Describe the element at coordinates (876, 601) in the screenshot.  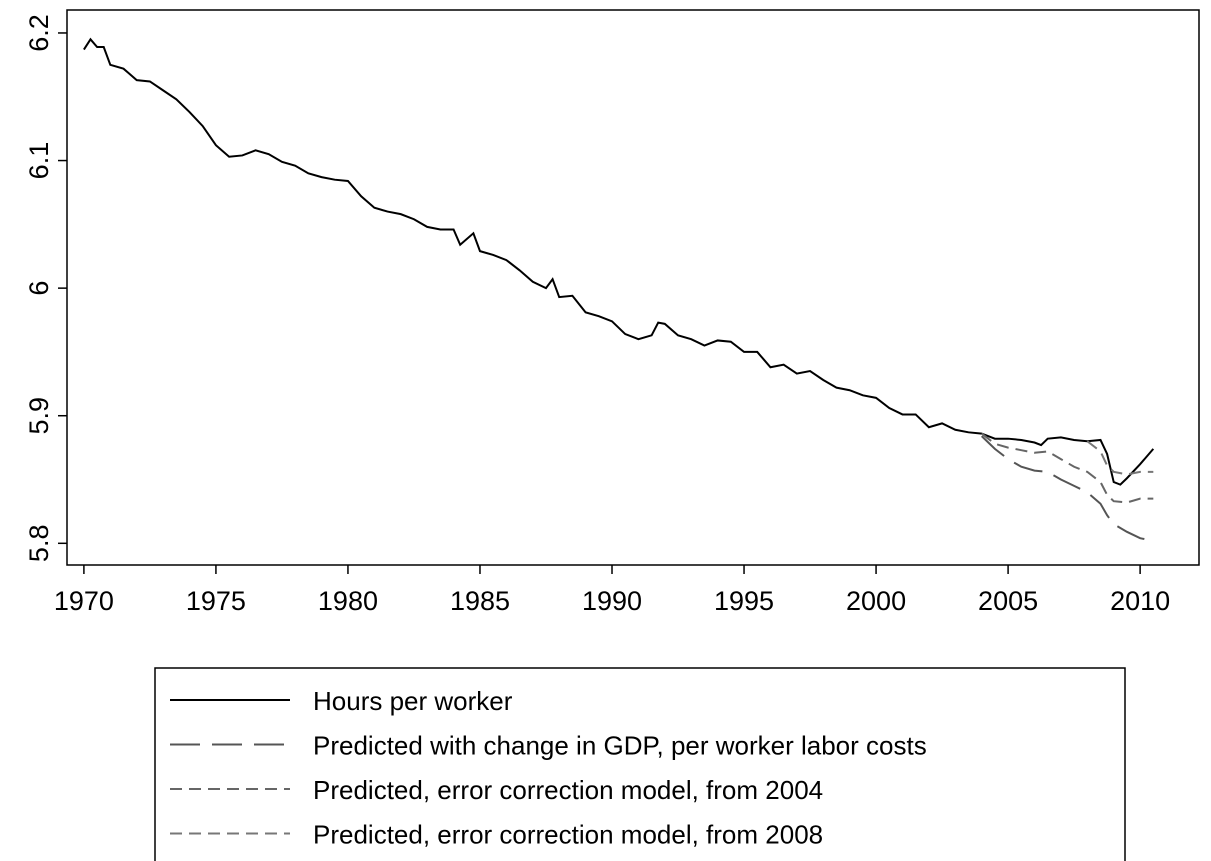
I see `x-tick-label: 2000` at that location.